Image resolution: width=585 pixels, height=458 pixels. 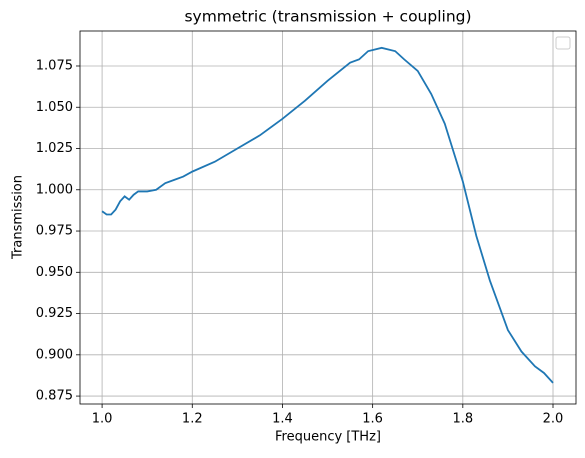 What do you see at coordinates (54, 231) in the screenshot?
I see `y-tick-label: 0.975` at bounding box center [54, 231].